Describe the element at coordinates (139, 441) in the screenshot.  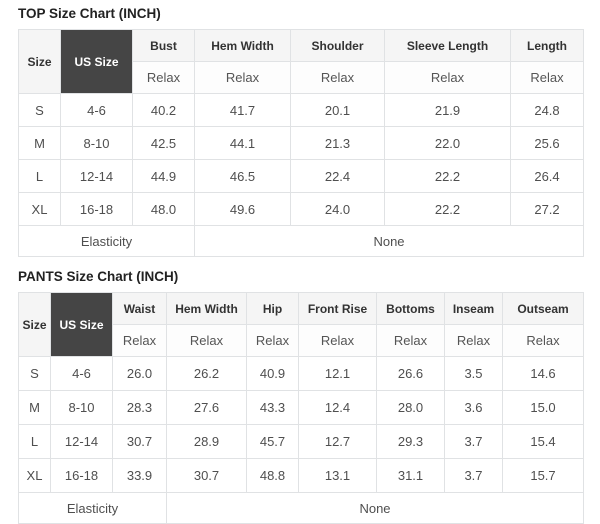
I see `measurement-cell-waist: 30.7` at that location.